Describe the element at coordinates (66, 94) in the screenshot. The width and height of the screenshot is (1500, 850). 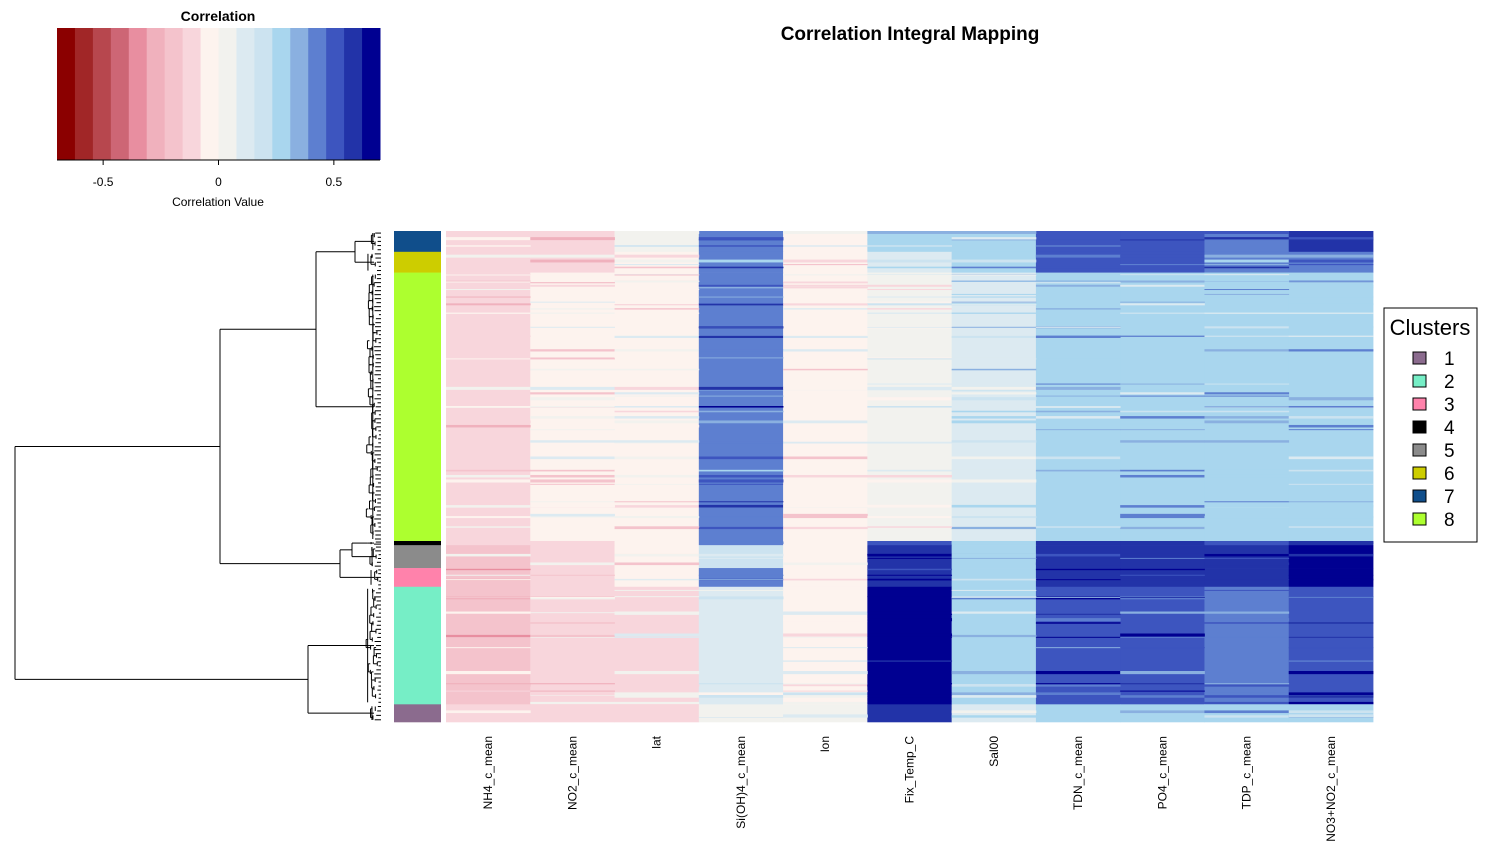
I see `colorbar-swatch` at that location.